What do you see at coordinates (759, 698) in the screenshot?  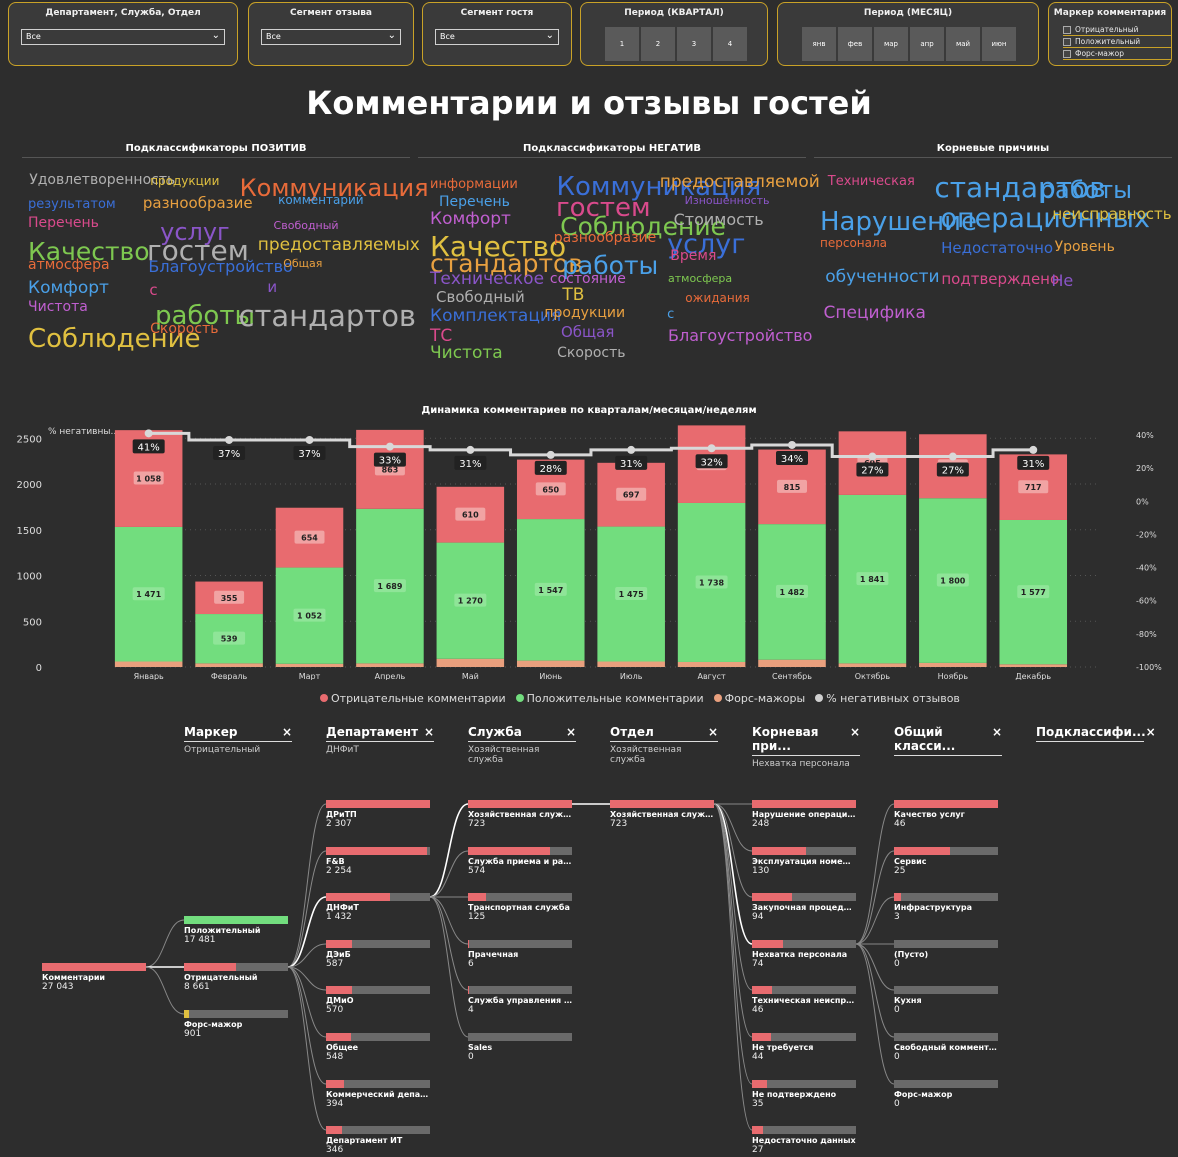 I see `legend-item: Форс-мажоры` at bounding box center [759, 698].